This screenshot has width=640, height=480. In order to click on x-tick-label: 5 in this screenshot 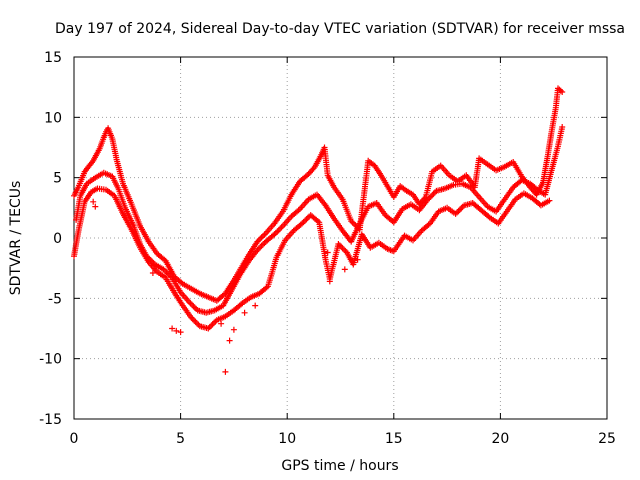, I will do `click(180, 439)`.